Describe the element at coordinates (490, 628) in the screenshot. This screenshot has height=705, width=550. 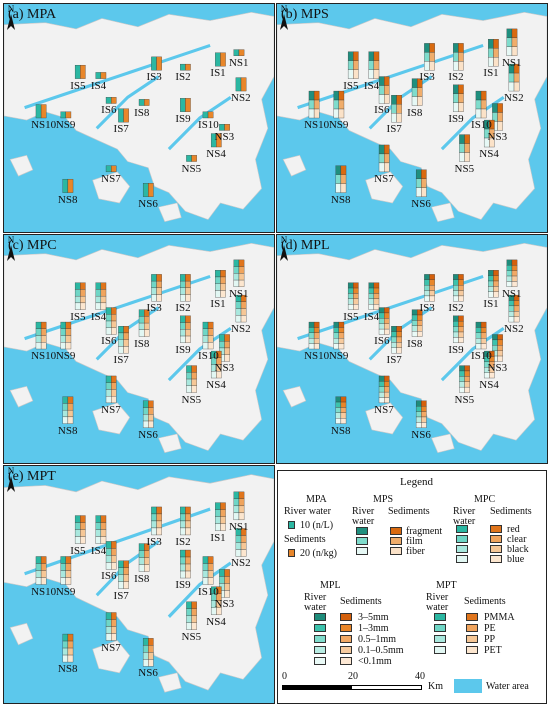
I see `legend-item: PE` at that location.